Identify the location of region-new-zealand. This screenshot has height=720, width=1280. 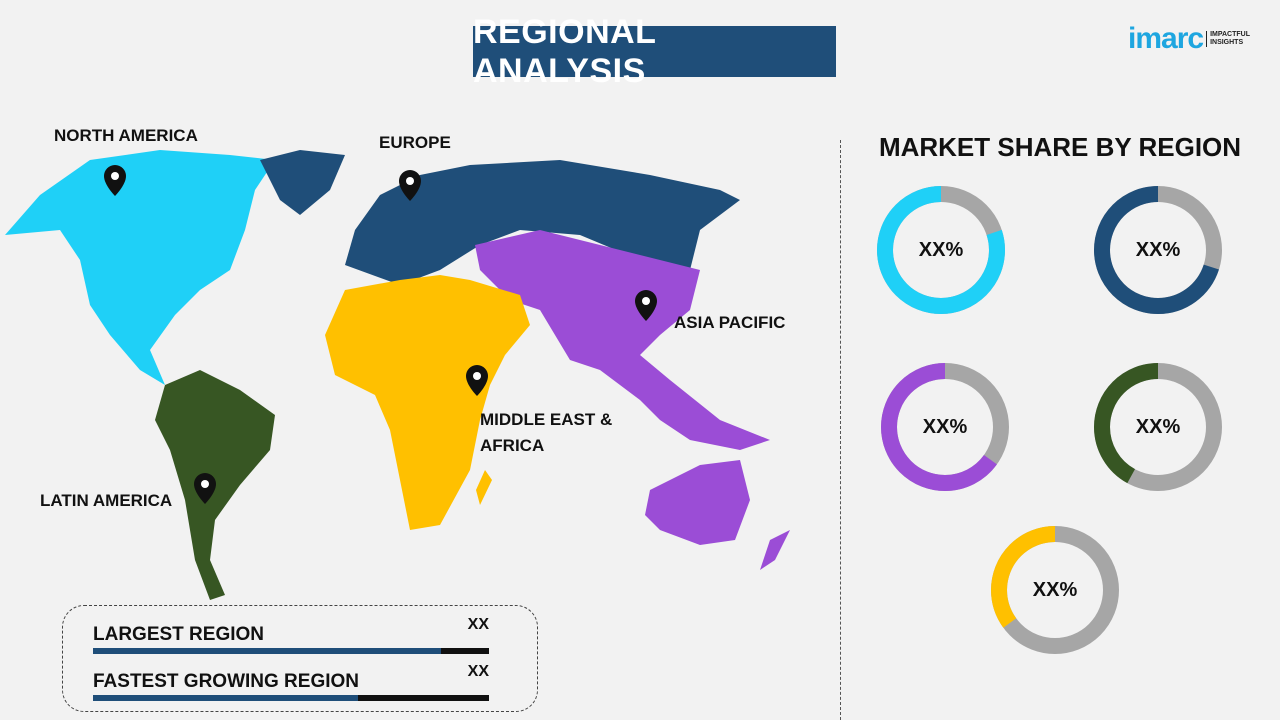
(775, 550).